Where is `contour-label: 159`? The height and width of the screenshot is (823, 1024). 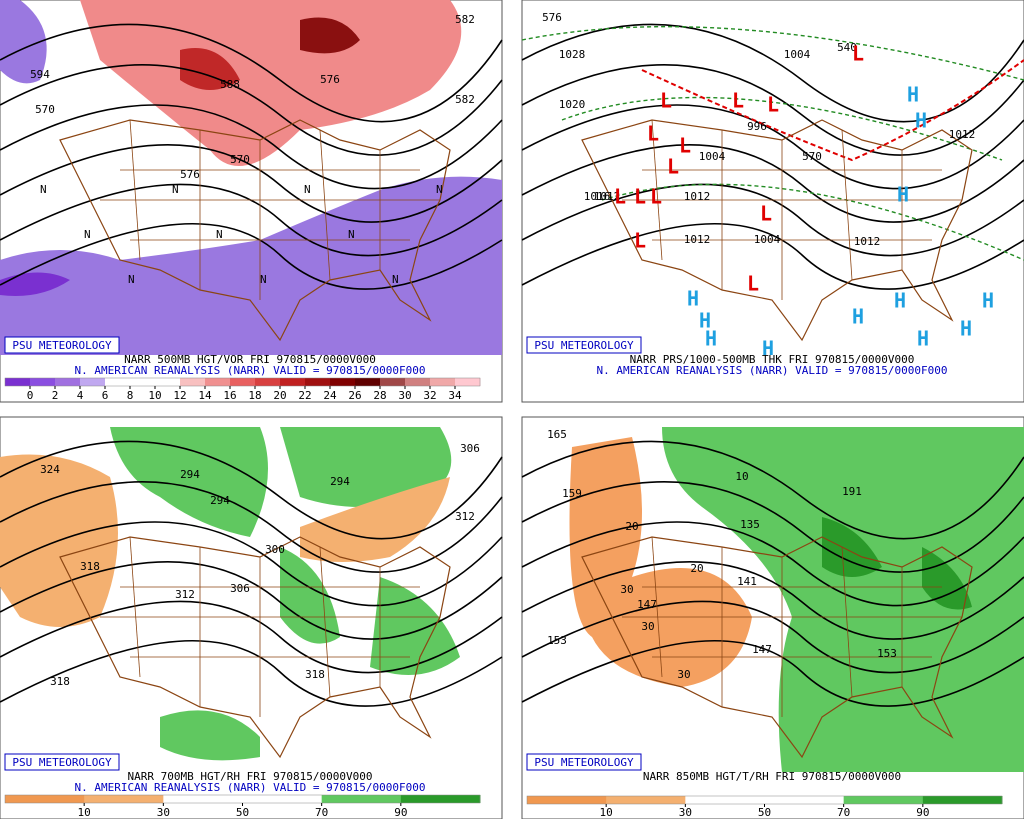
contour-label: 159 is located at coordinates (572, 493).